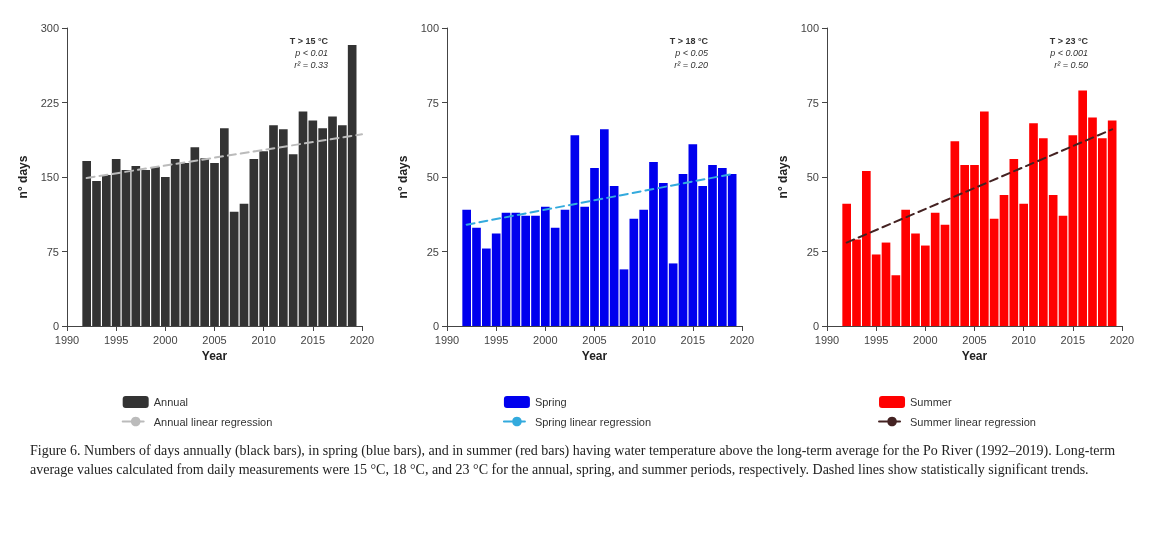  I want to click on y-tick-label: 150, so click(49, 177).